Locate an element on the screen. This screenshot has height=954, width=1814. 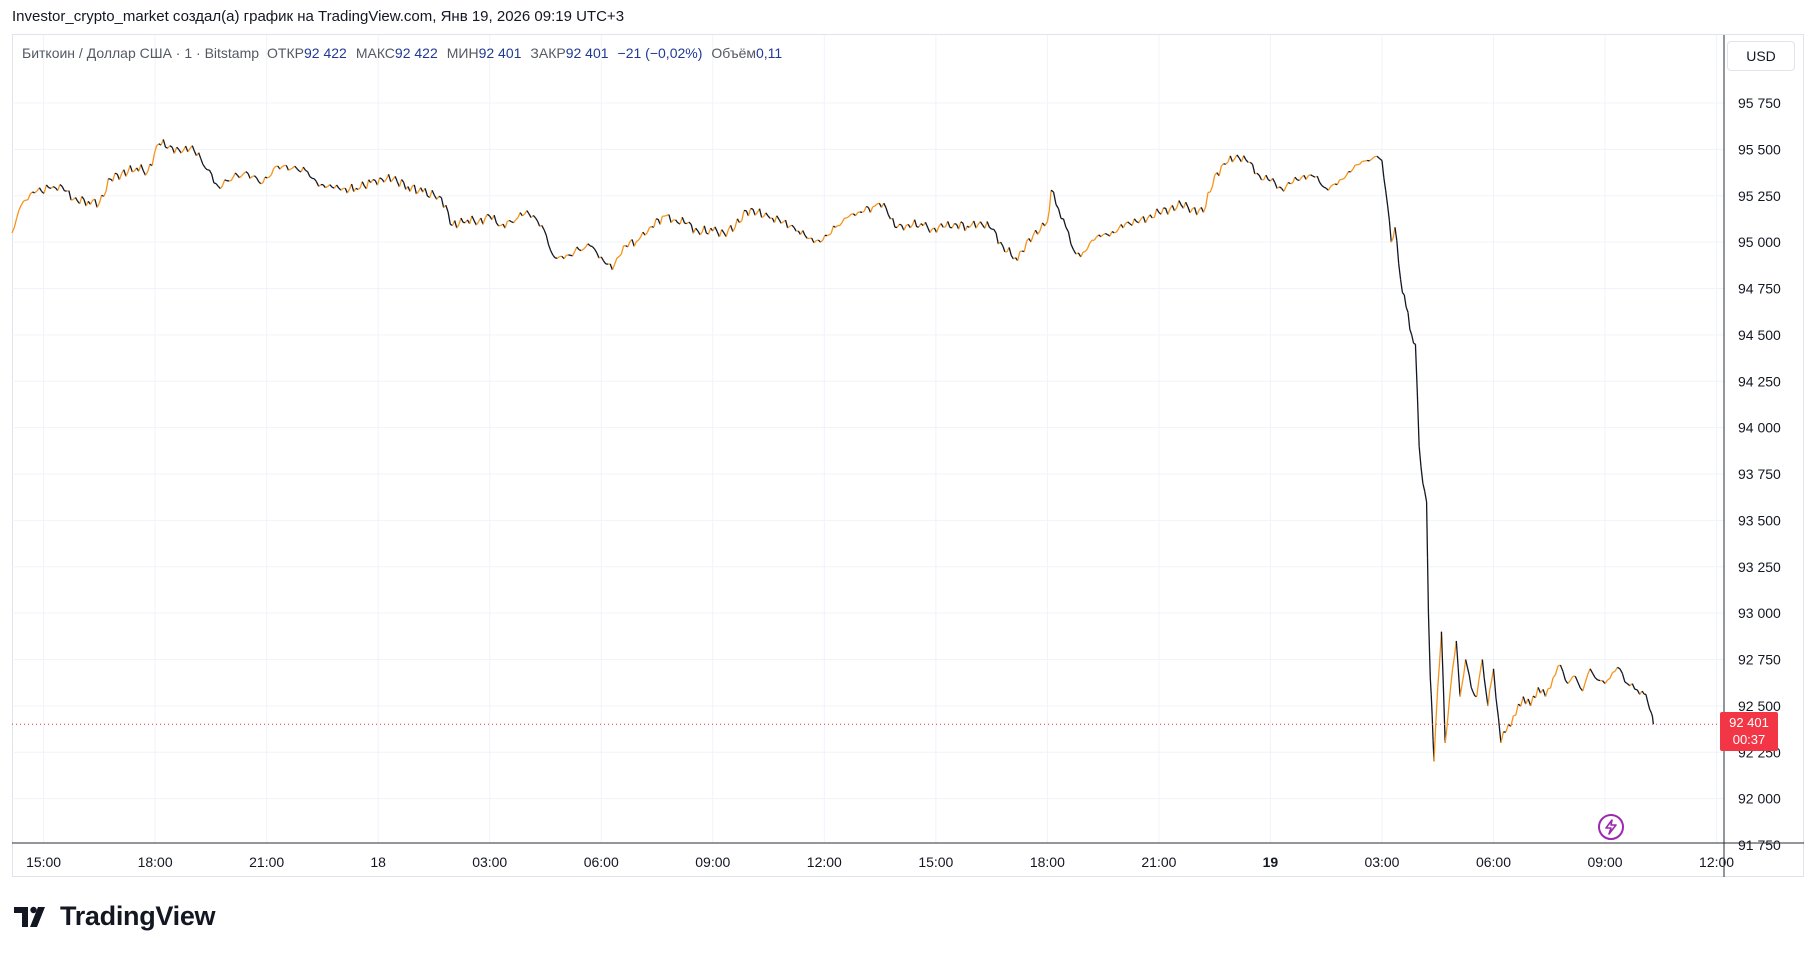
legend-volume-label: Объём is located at coordinates (733, 53).